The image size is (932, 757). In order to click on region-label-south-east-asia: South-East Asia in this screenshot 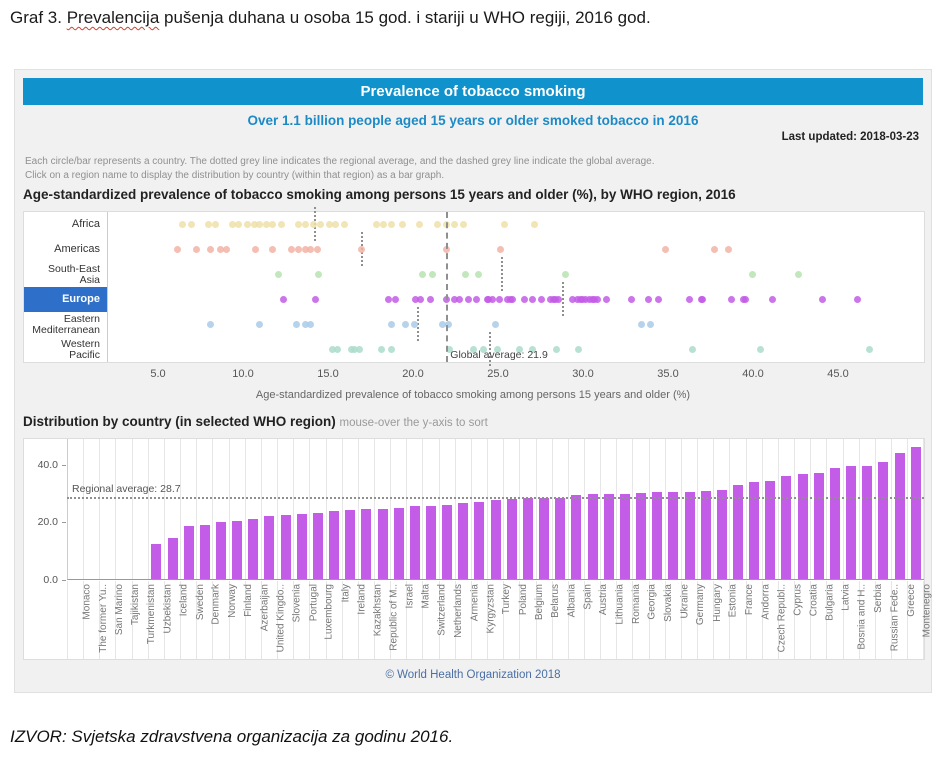, I will do `click(66, 274)`.